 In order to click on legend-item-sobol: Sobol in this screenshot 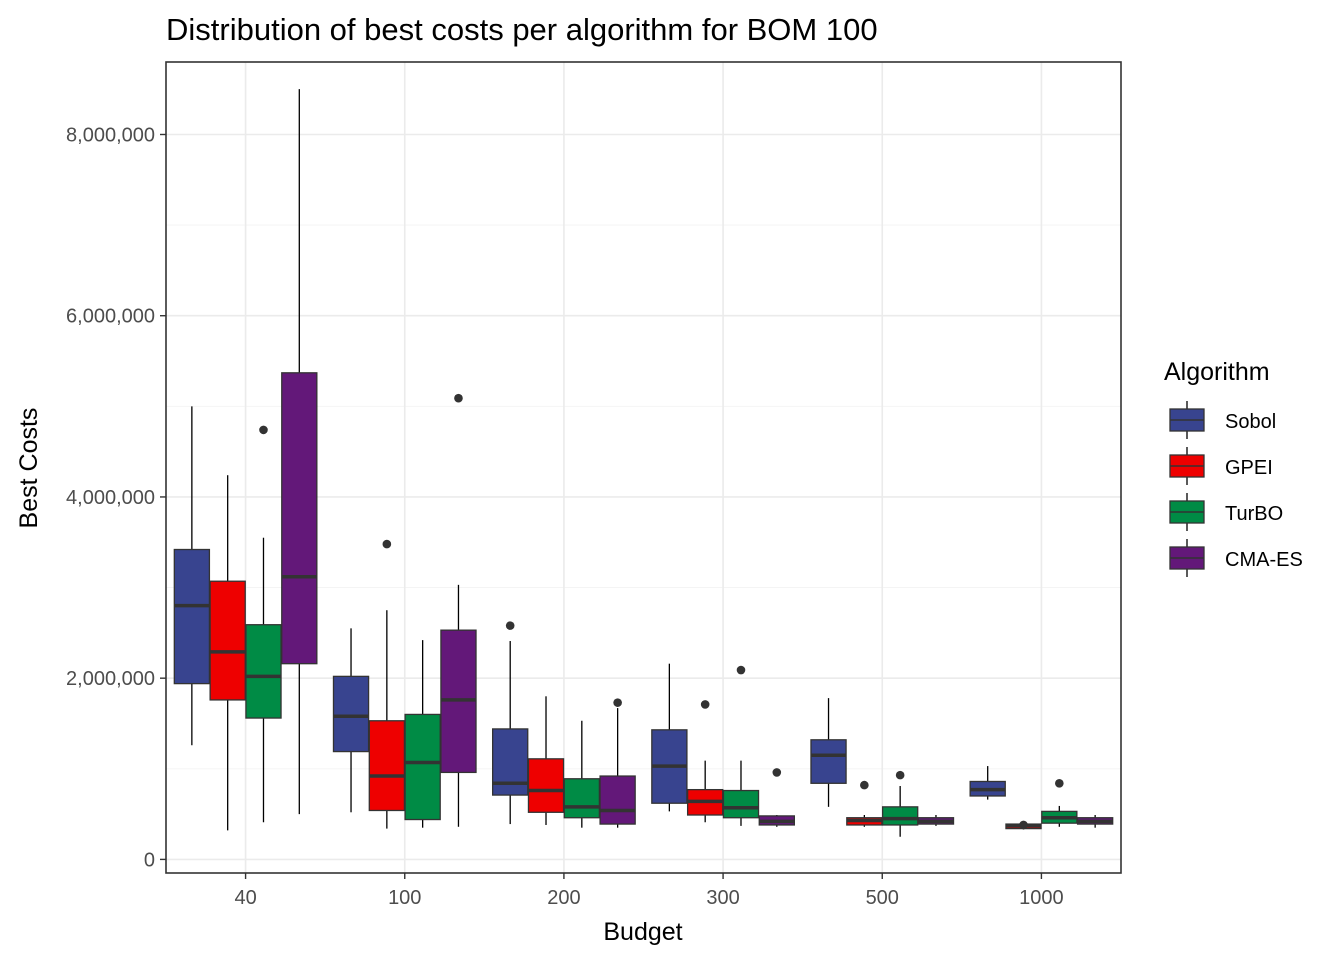, I will do `click(1222, 420)`.